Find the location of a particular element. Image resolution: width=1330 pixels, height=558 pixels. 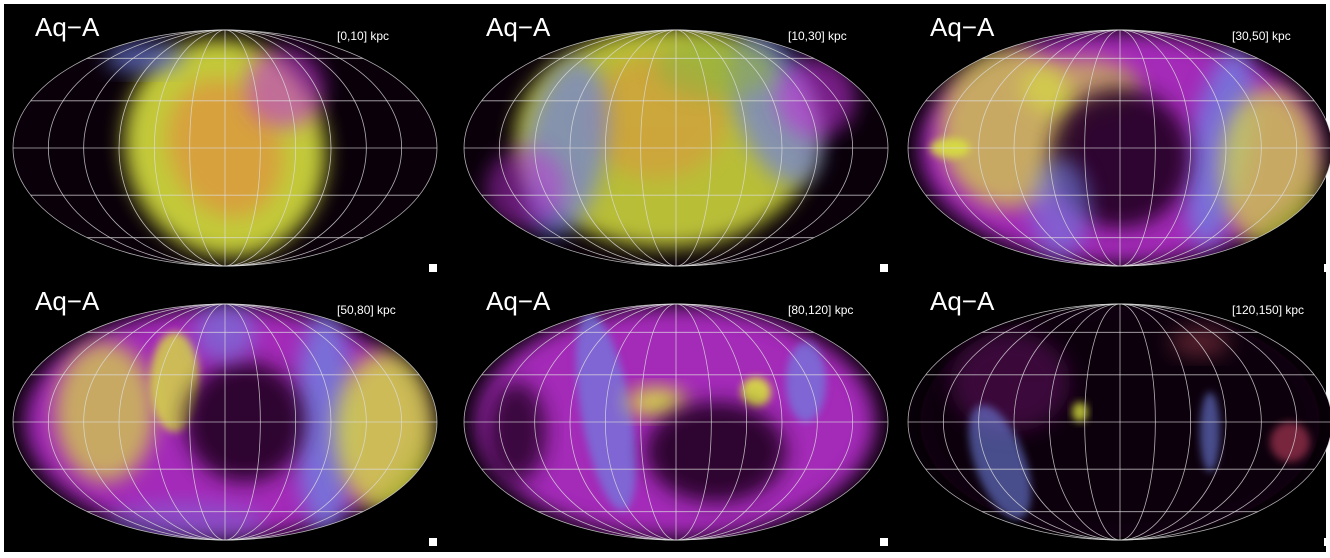

sky-map-panel: Aq−A [30,50] kpc is located at coordinates (1118, 142).